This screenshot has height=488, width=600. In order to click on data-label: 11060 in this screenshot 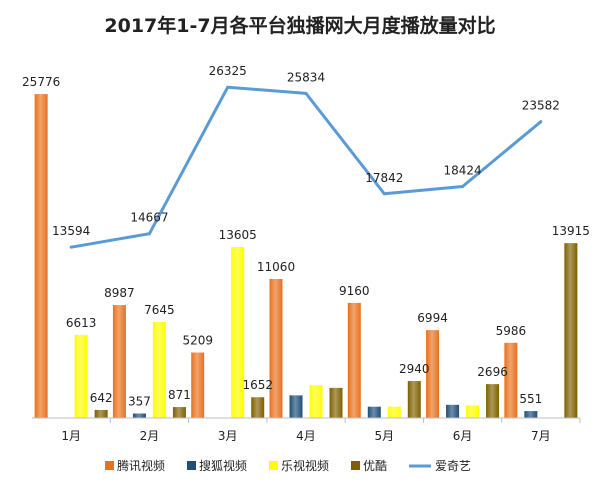, I will do `click(276, 267)`.